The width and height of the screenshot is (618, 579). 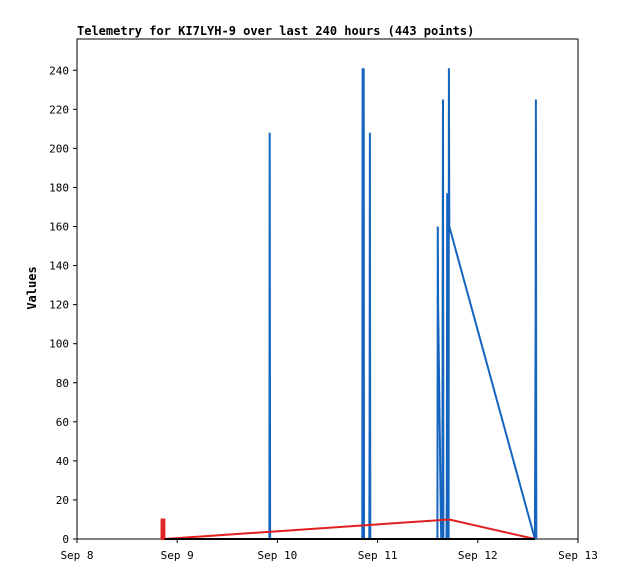 What do you see at coordinates (32, 287) in the screenshot?
I see `y-axis-label: Values` at bounding box center [32, 287].